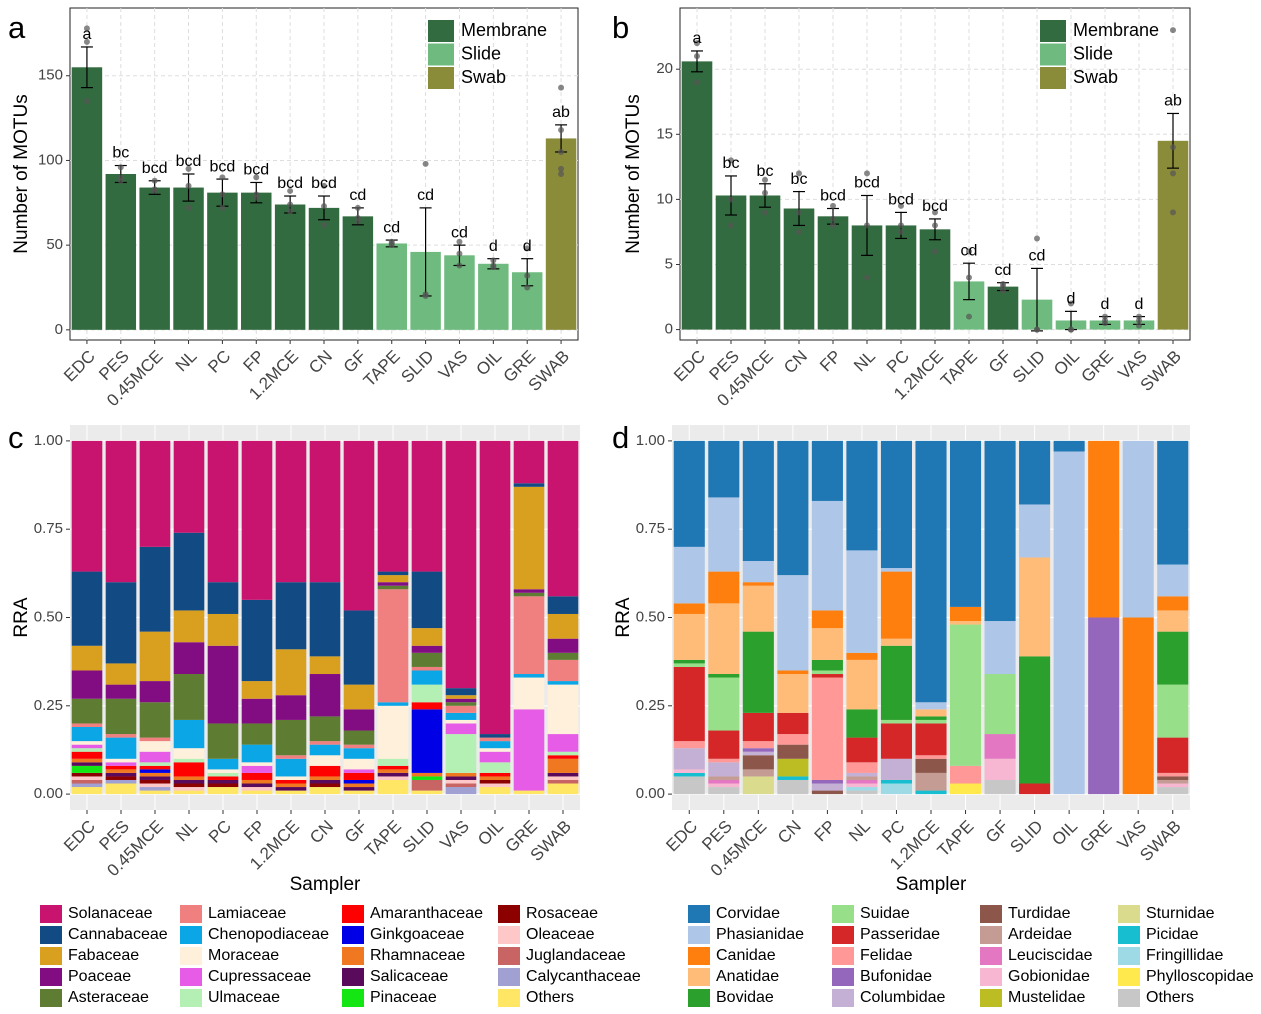  Describe the element at coordinates (419, 837) in the screenshot. I see `x-tick-label: SLID` at that location.